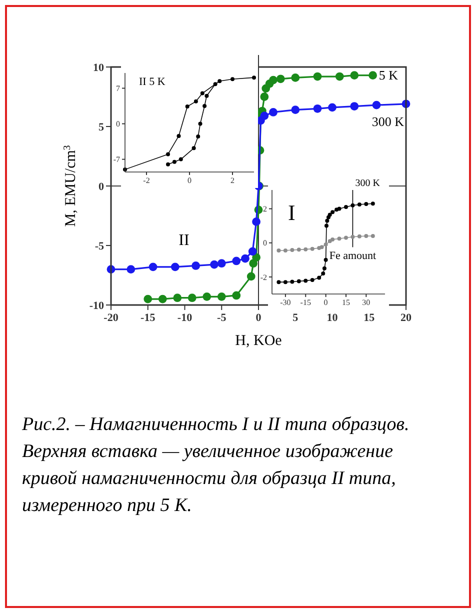 Image resolution: width=476 pixels, height=613 pixels. What do you see at coordinates (118, 89) in the screenshot?
I see `y-tick-label: 7` at bounding box center [118, 89].